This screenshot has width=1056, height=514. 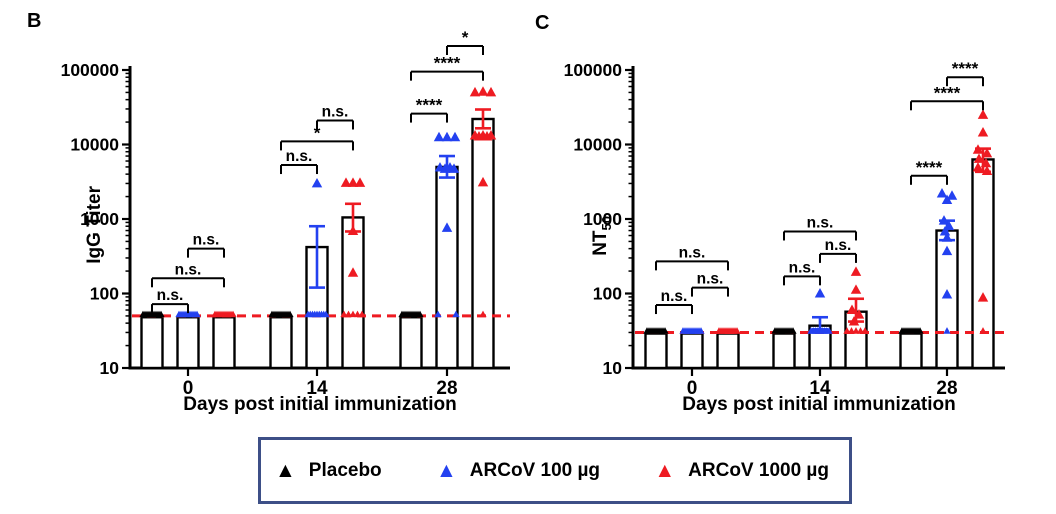 What do you see at coordinates (607, 294) in the screenshot?
I see `panel-c-y-tick-label: 100` at bounding box center [607, 294].